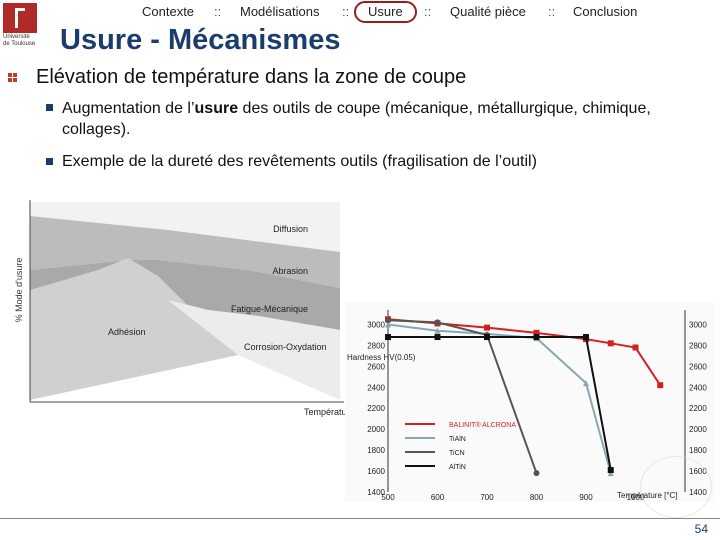 The width and height of the screenshot is (720, 540). Describe the element at coordinates (19, 290) in the screenshot. I see `wear-chart-ylabel: % Mode d'usure` at that location.